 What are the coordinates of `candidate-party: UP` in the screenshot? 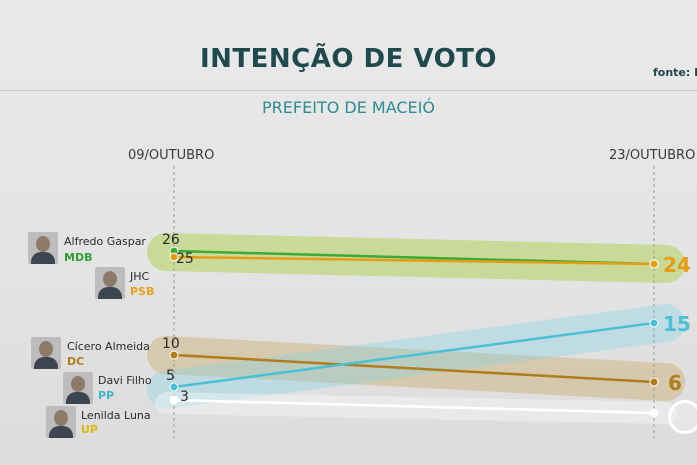 It's located at (89, 429).